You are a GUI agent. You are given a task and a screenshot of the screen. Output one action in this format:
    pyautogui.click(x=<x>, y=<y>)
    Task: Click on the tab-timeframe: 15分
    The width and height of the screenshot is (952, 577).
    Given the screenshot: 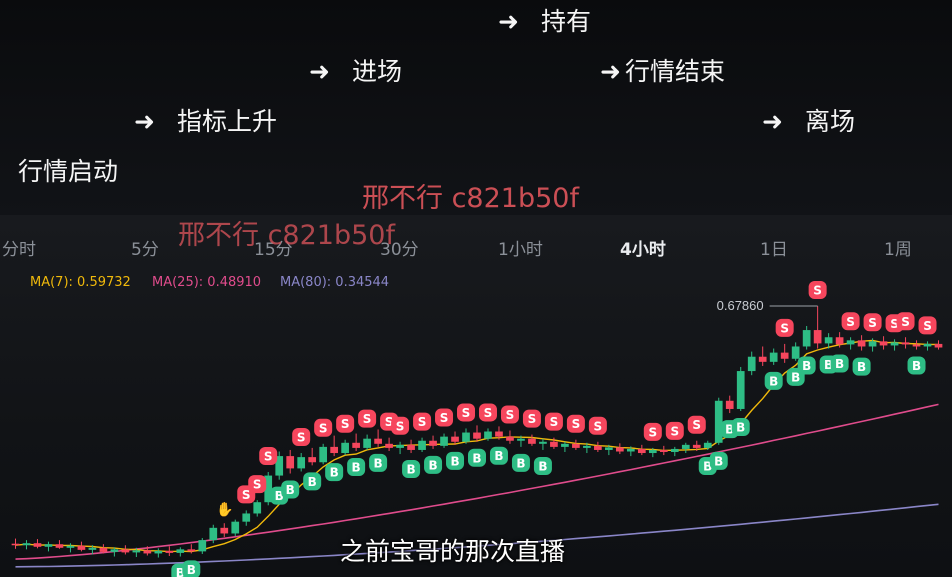 What is the action you would take?
    pyautogui.click(x=273, y=250)
    